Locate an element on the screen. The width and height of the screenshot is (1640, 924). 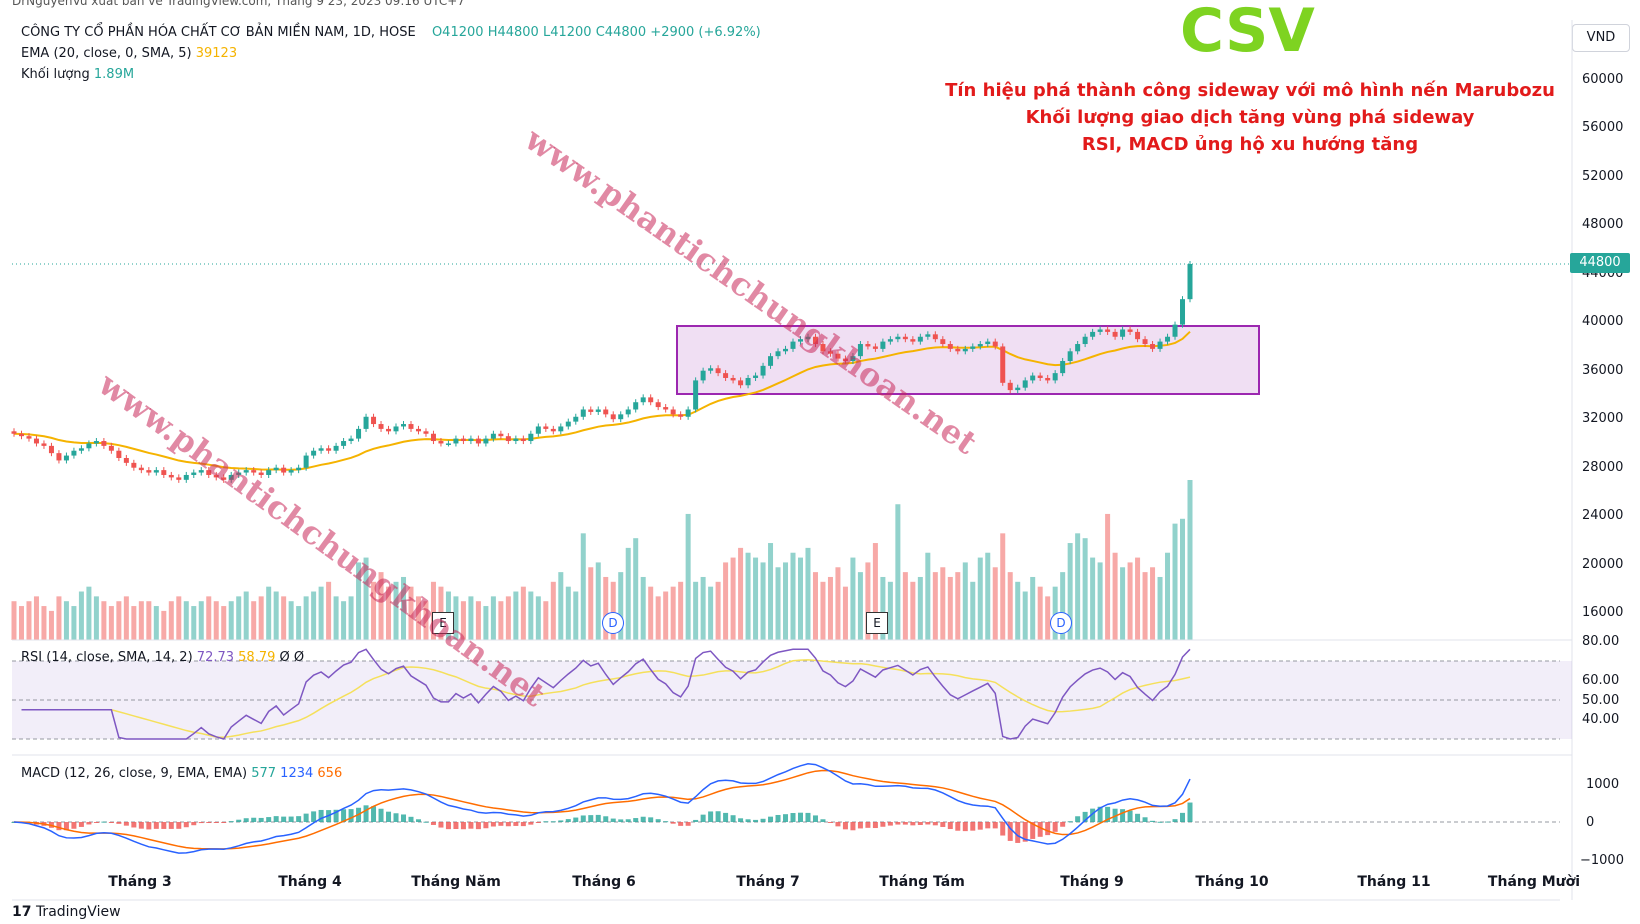
ticker-title: CSV is located at coordinates (1247, 33).